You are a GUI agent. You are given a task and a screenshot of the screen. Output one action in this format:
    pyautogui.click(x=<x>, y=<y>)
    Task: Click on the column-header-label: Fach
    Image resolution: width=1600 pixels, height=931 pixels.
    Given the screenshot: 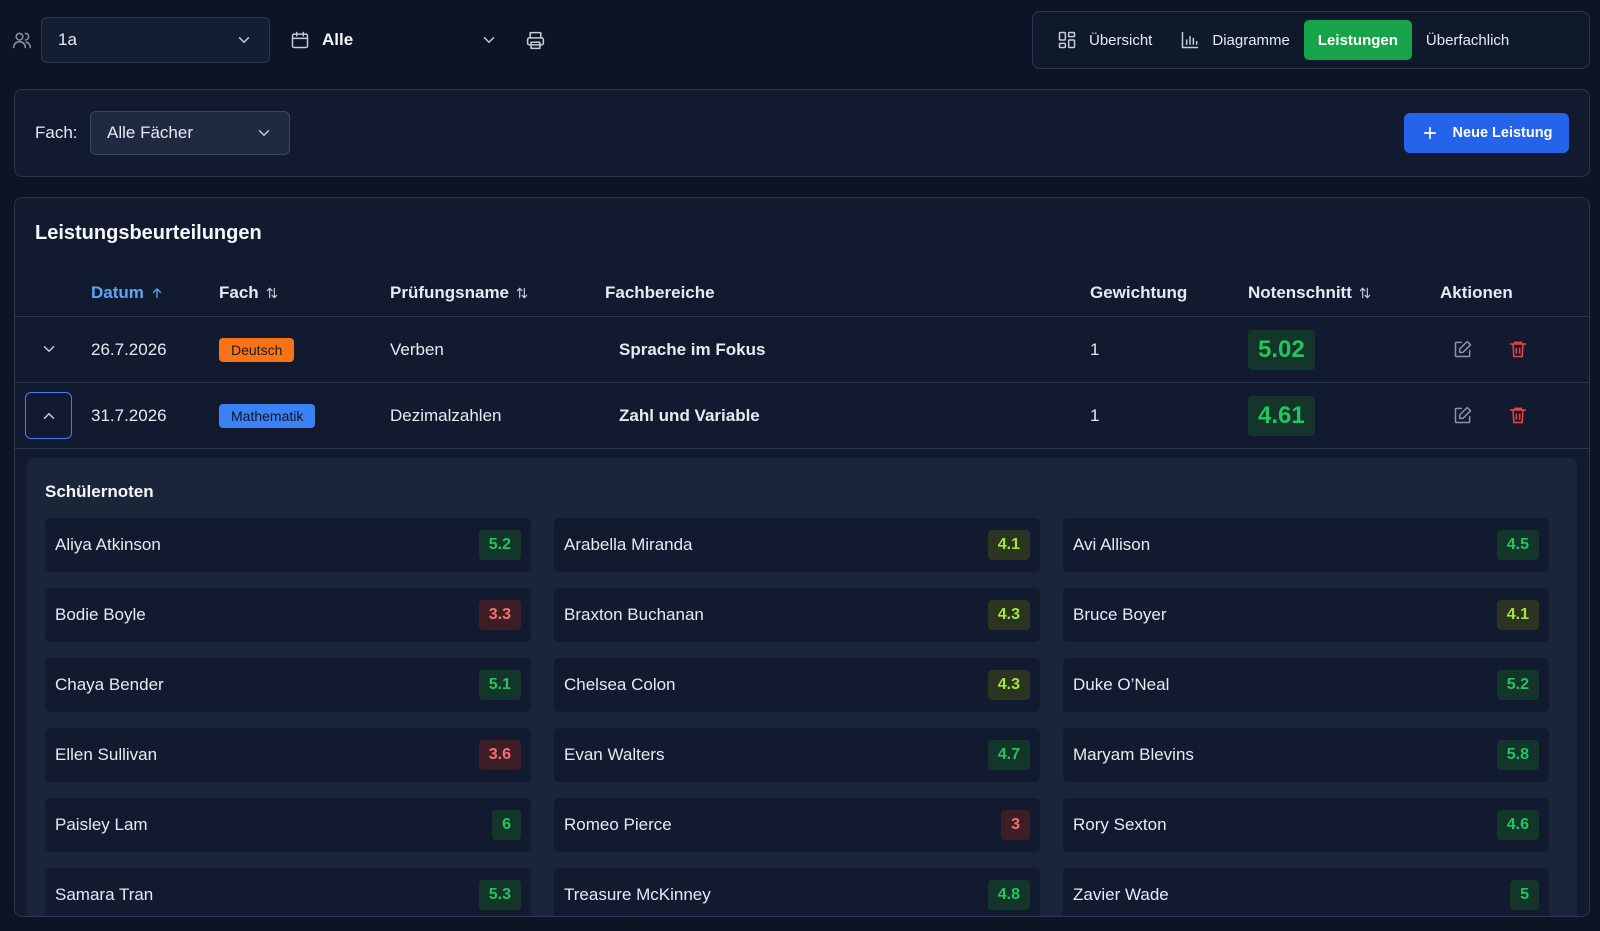 What is the action you would take?
    pyautogui.click(x=239, y=292)
    